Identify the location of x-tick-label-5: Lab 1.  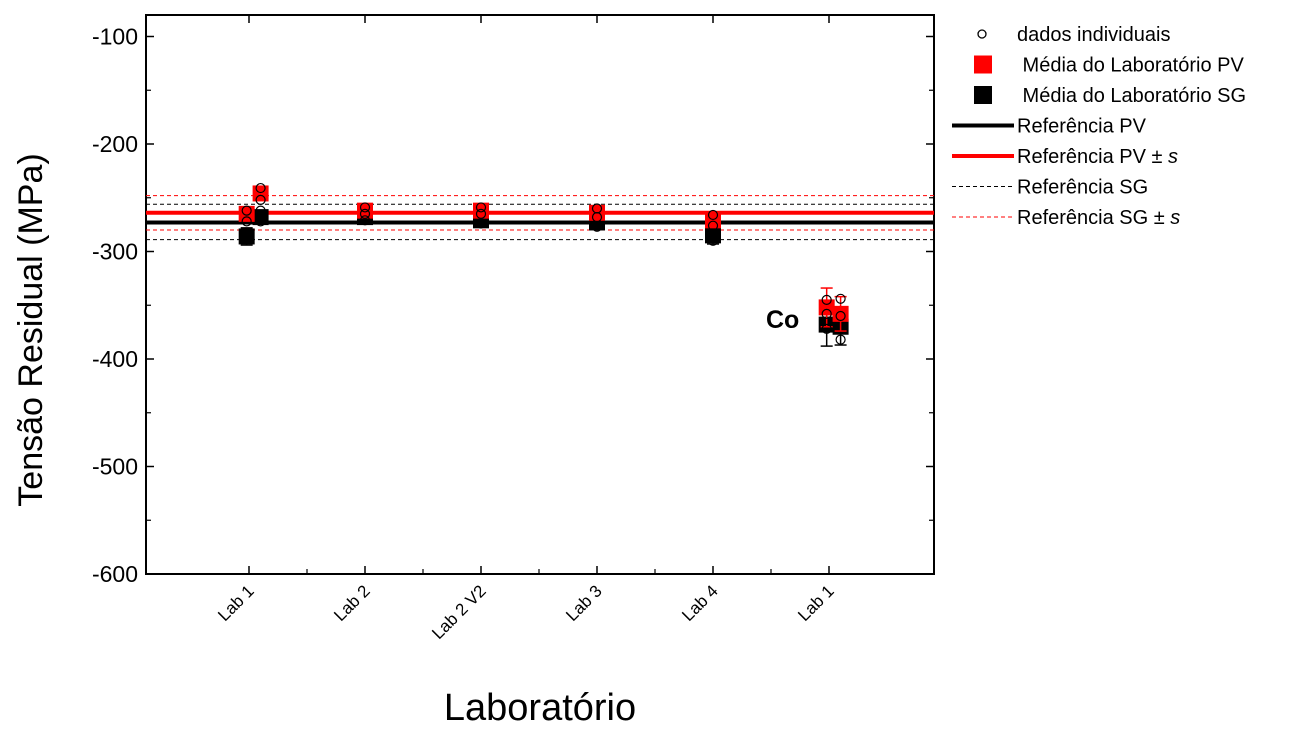
(816, 603).